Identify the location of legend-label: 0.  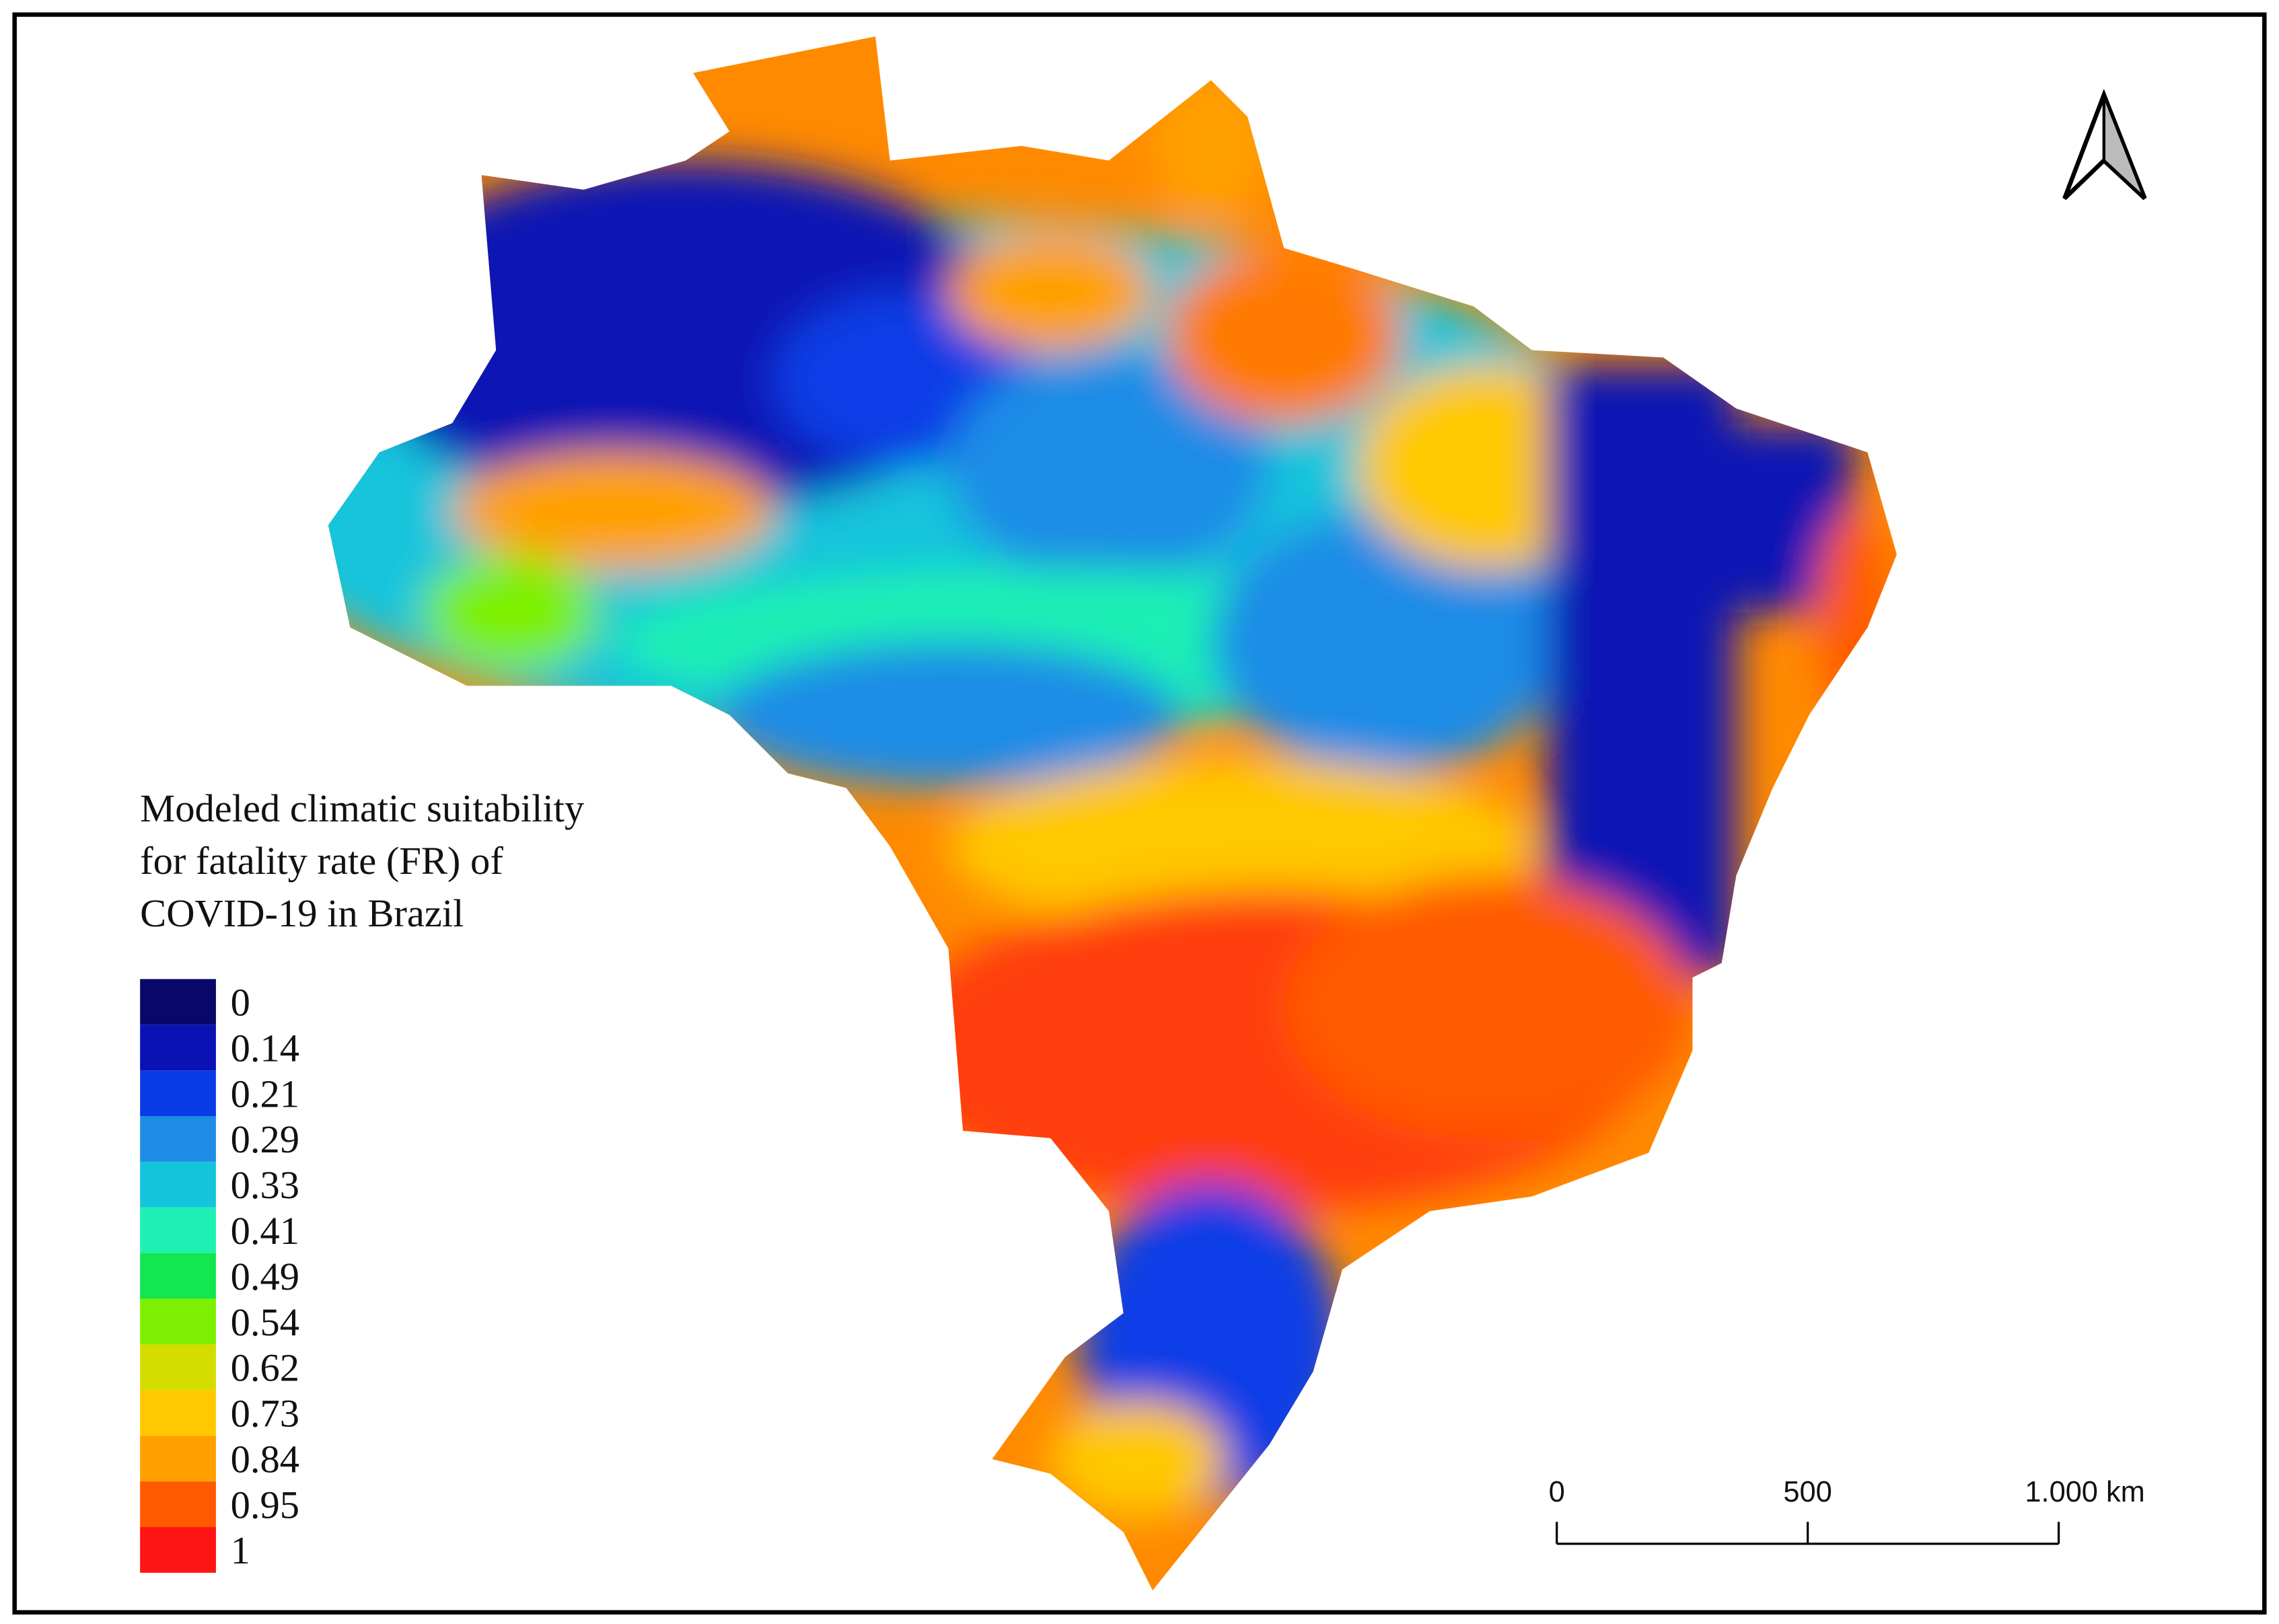
(241, 1003).